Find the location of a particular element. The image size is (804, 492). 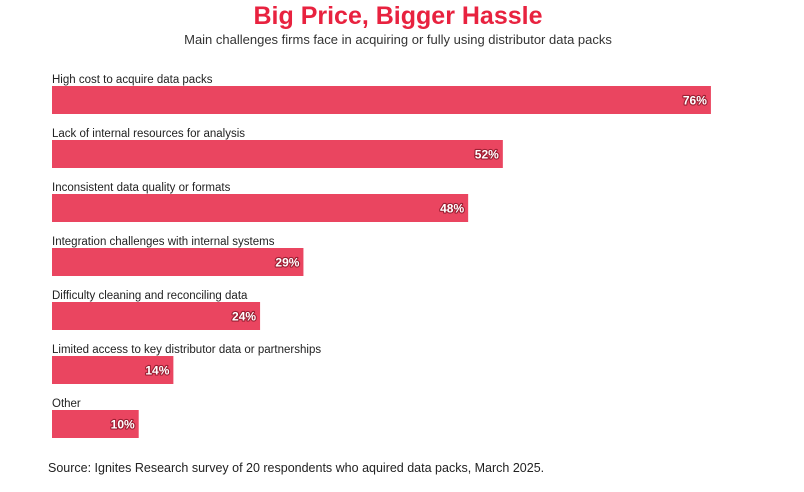

value-label-limited-access-to-key-distributor-data-or-partnerships: 14% is located at coordinates (157, 371).